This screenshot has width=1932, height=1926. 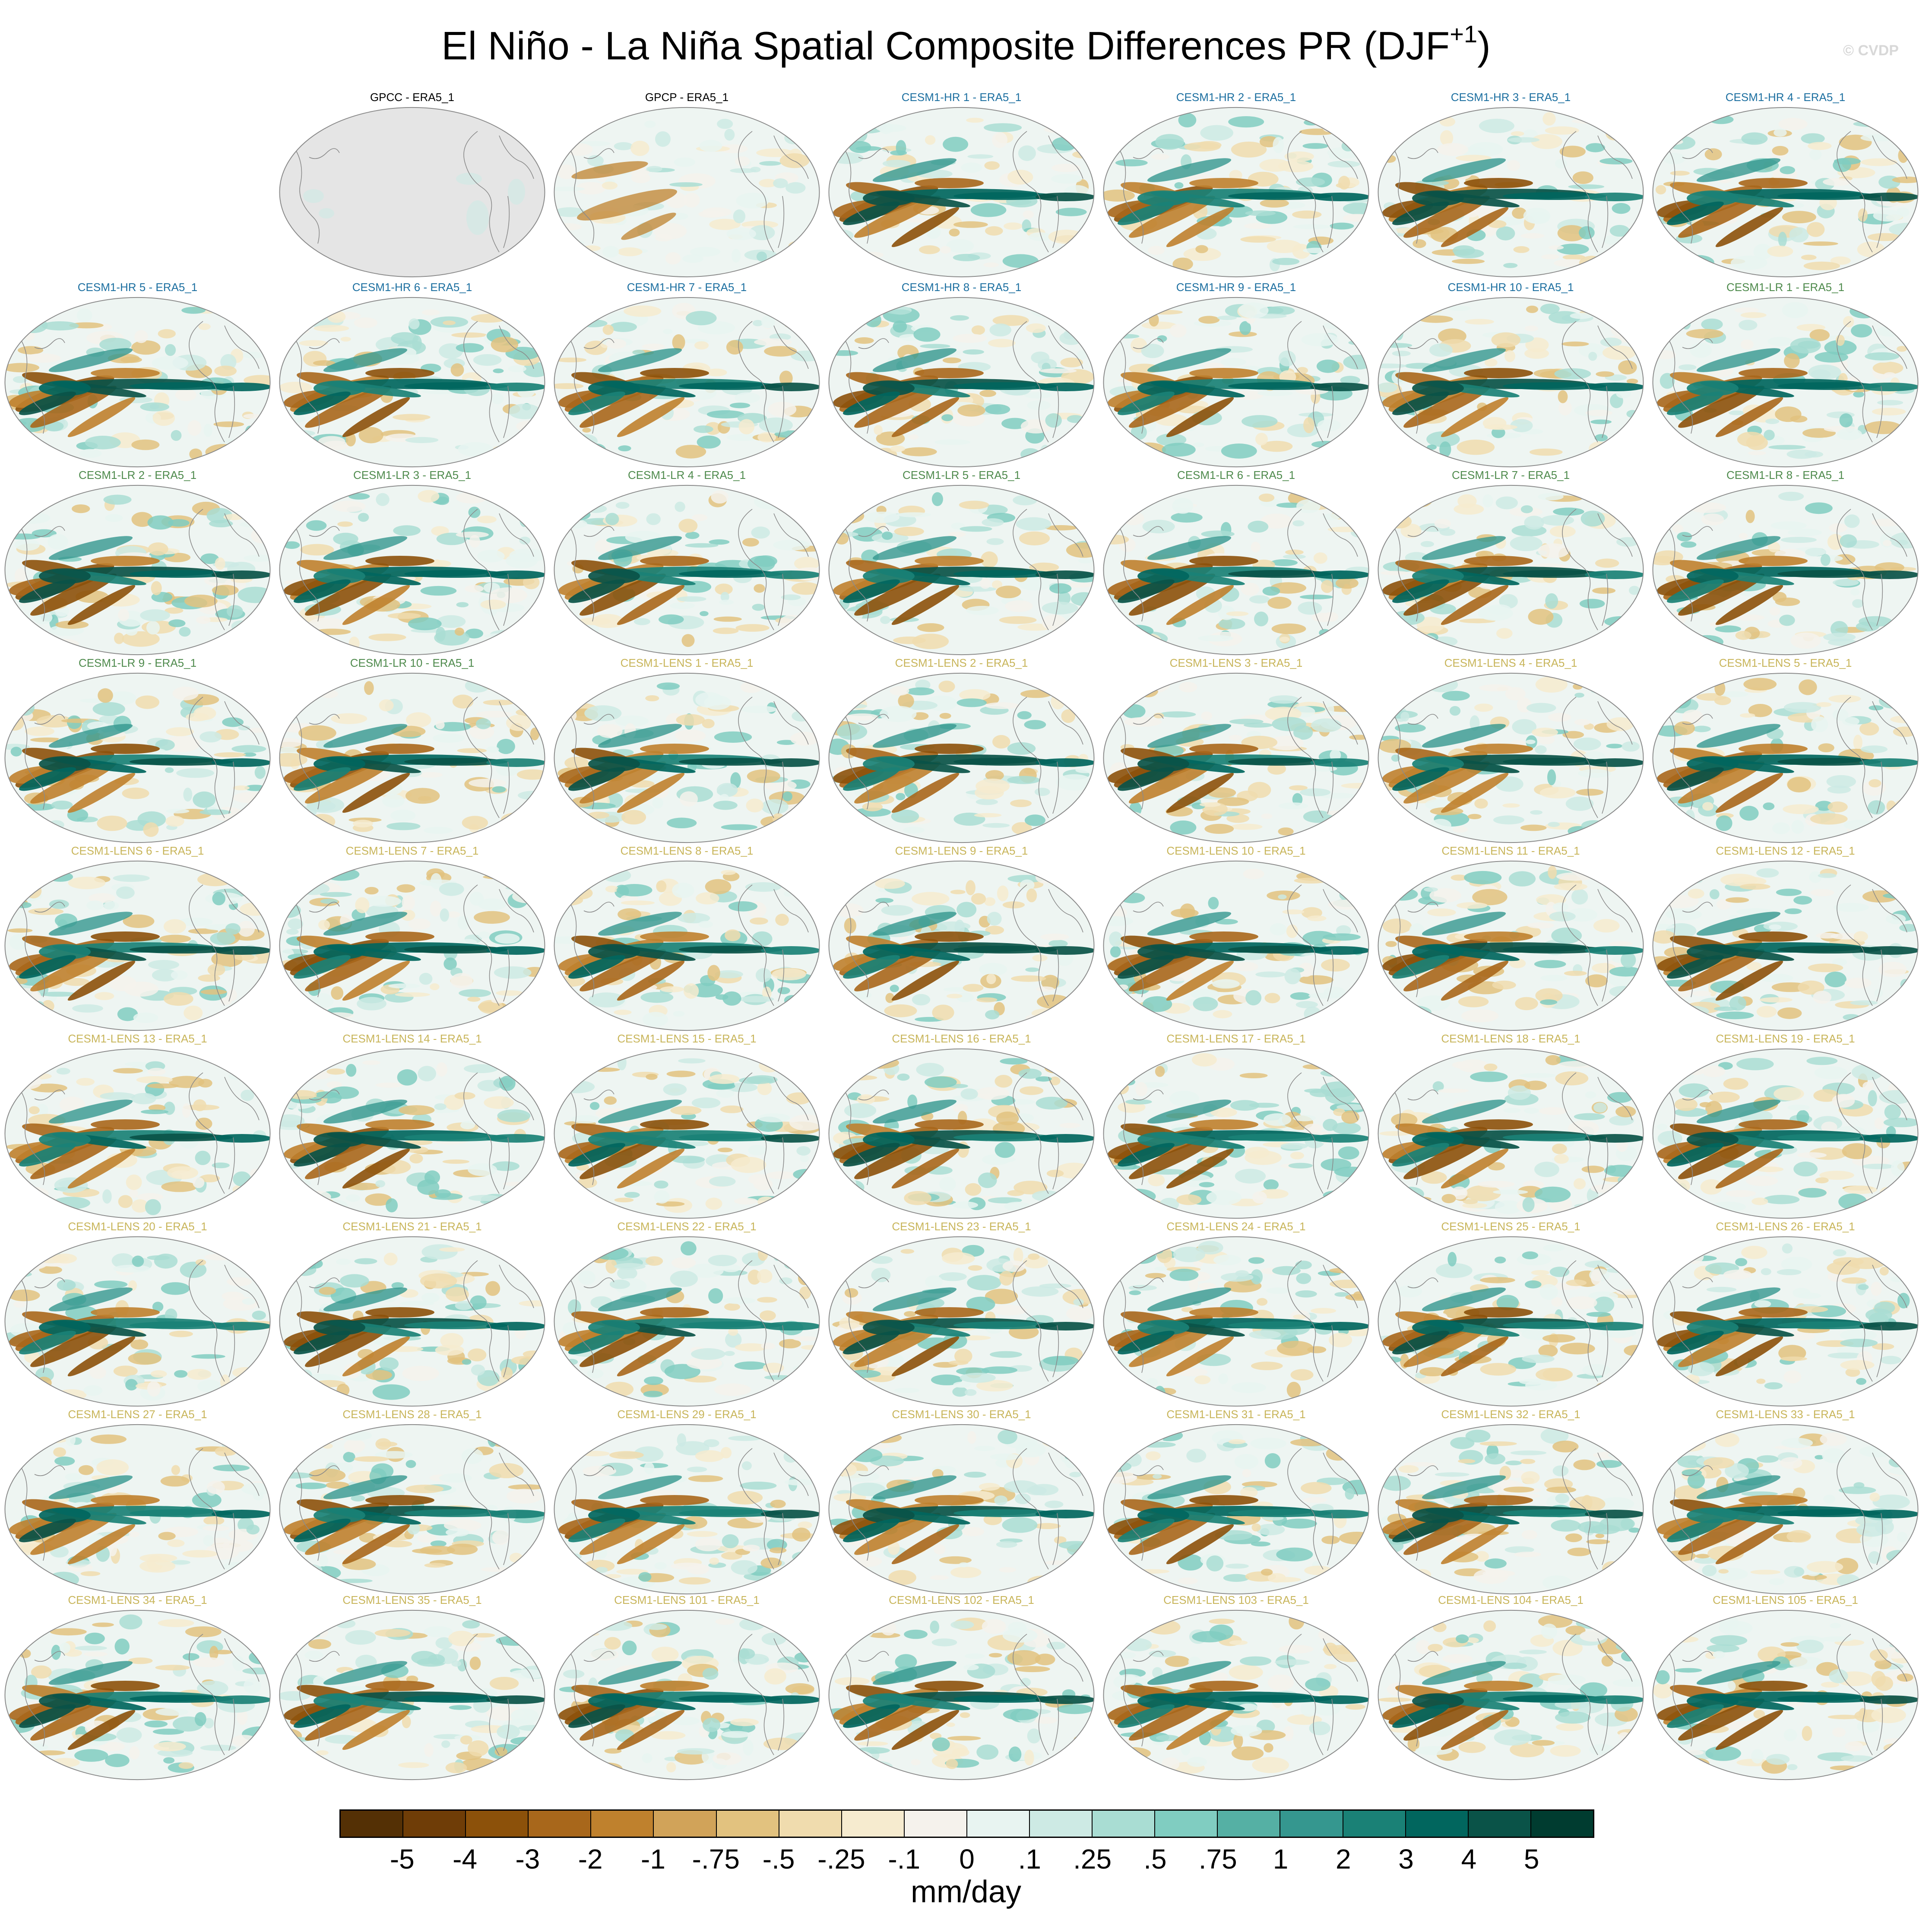 What do you see at coordinates (1237, 751) in the screenshot?
I see `map-panel: CESM1-LENS 3 - ERA5_1` at bounding box center [1237, 751].